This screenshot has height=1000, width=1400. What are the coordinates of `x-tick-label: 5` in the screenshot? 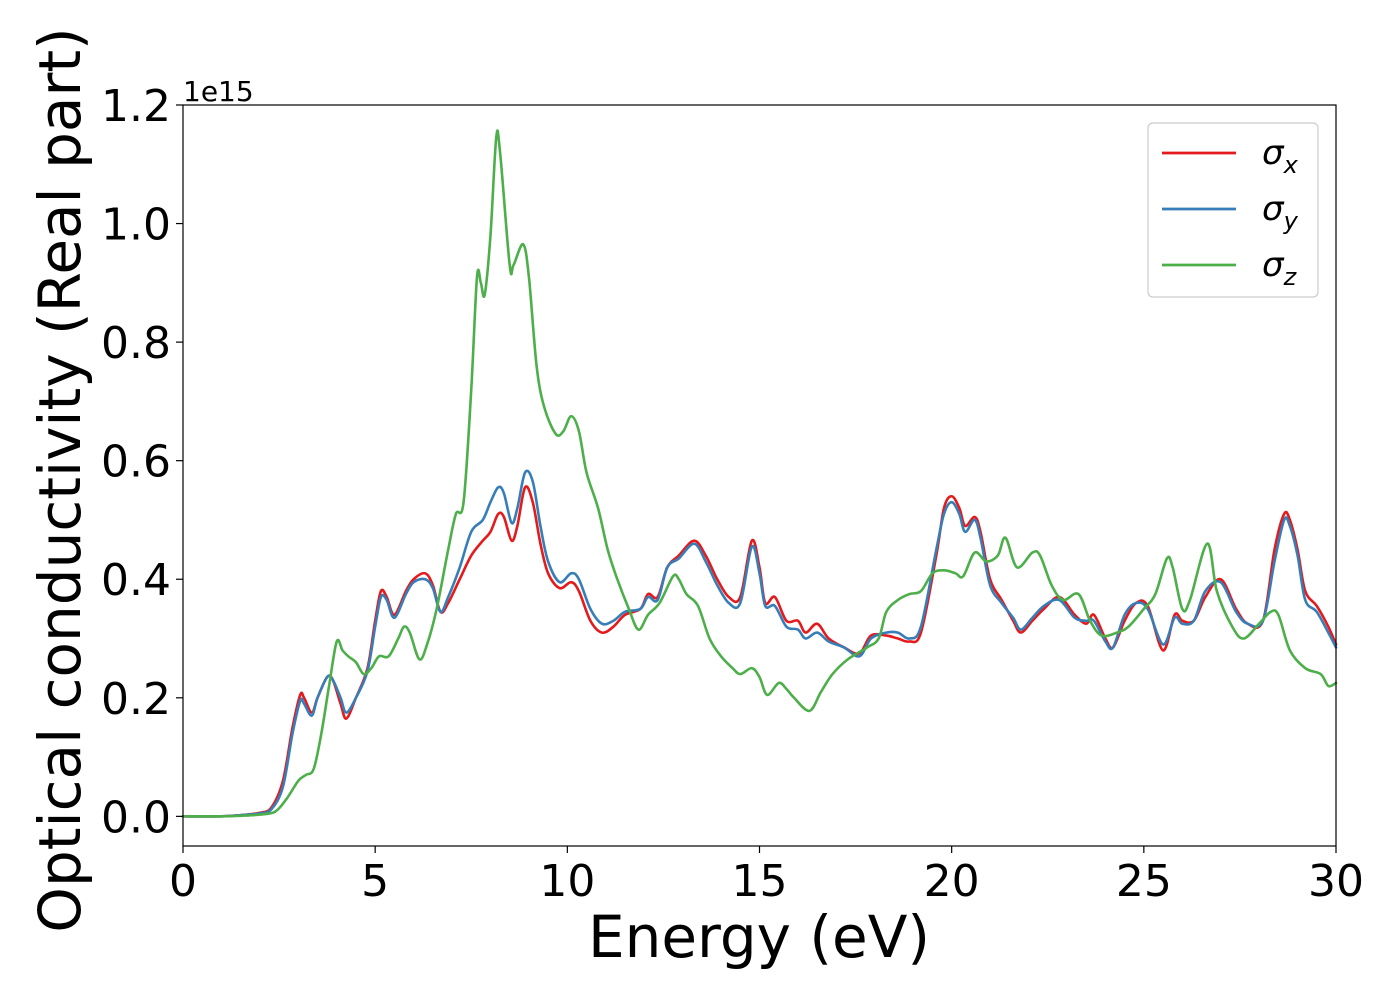 It's located at (375, 881).